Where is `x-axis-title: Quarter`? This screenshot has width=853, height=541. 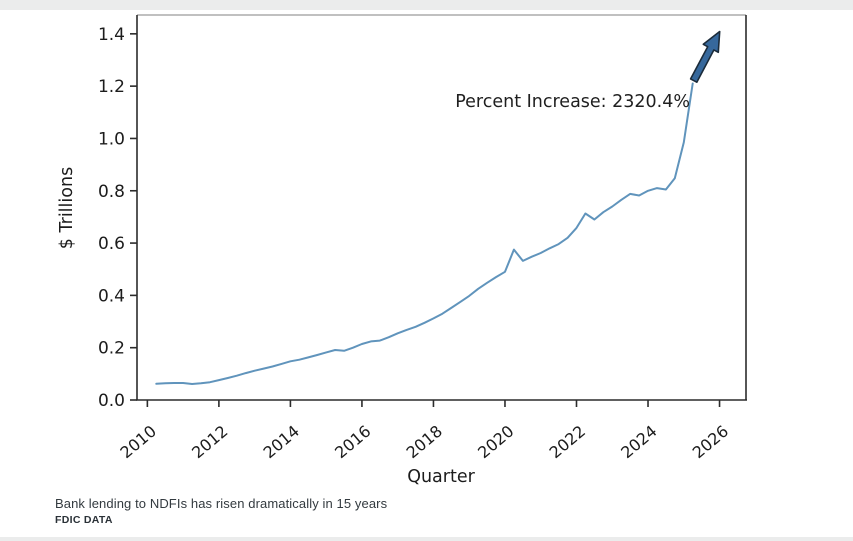 x-axis-title: Quarter is located at coordinates (441, 477).